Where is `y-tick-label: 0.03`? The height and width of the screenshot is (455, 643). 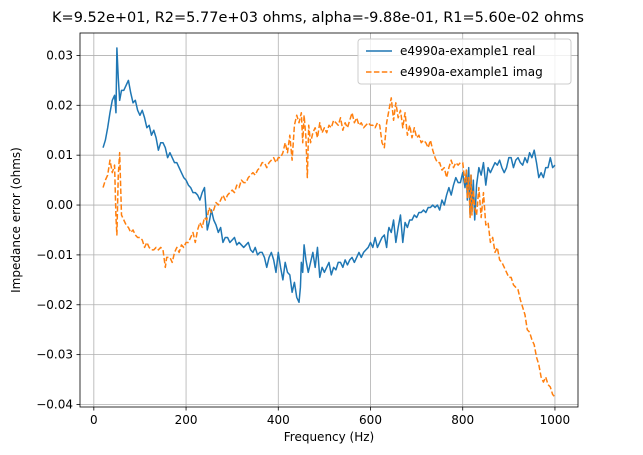
y-tick-label: 0.03 is located at coordinates (59, 55).